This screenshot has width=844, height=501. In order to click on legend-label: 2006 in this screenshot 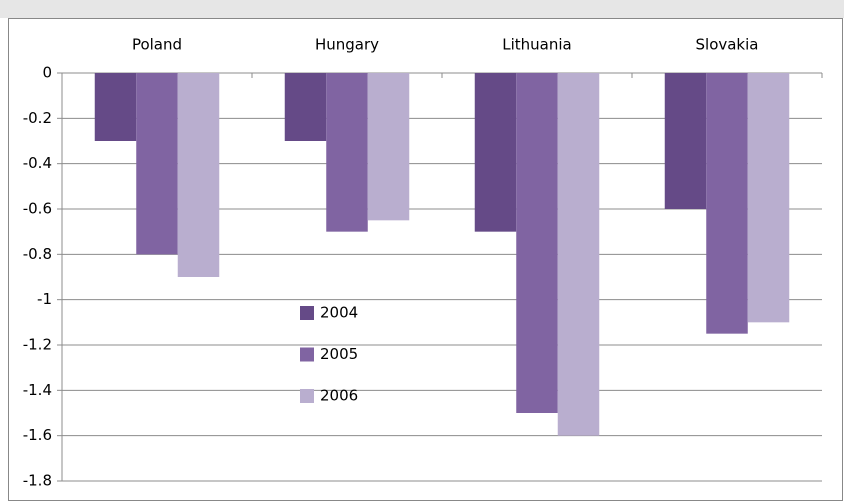, I will do `click(339, 396)`.